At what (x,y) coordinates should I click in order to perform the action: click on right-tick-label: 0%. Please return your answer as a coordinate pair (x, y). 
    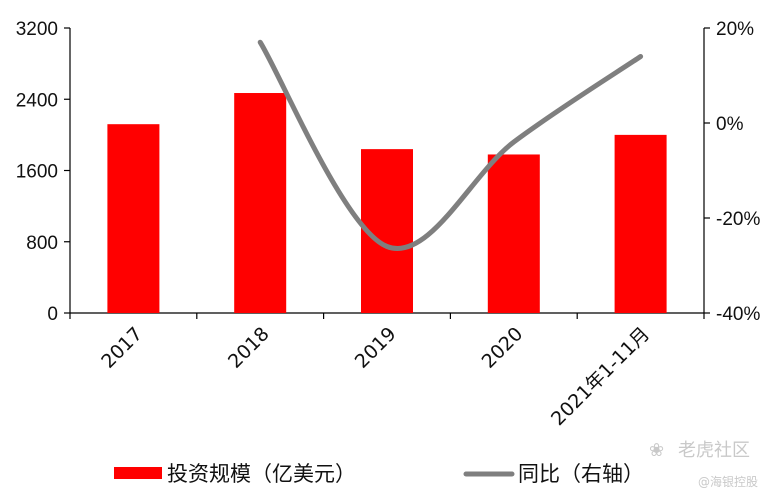
    Looking at the image, I should click on (730, 124).